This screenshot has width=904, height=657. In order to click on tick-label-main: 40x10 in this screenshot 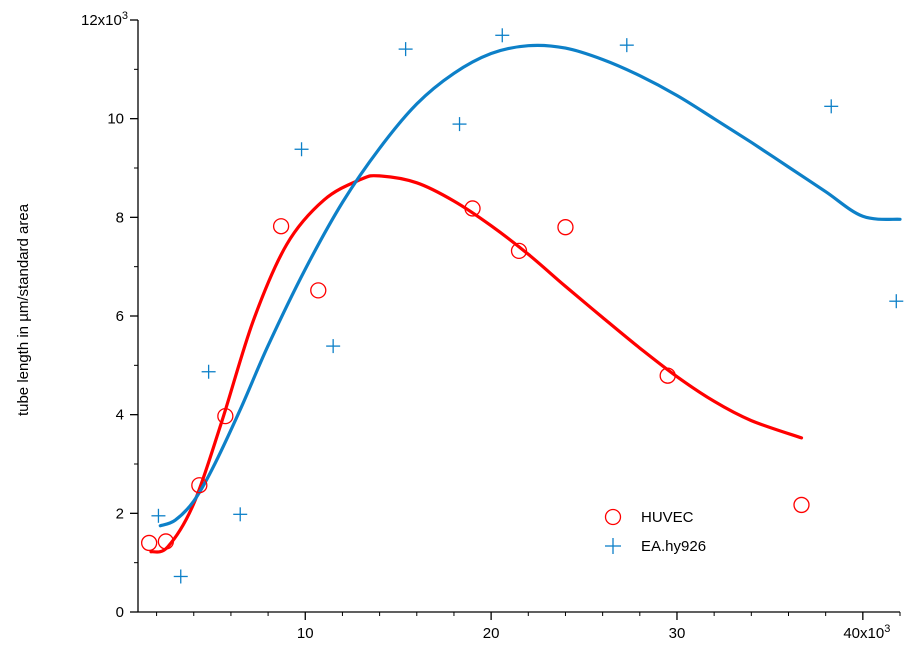, I will do `click(863, 633)`.